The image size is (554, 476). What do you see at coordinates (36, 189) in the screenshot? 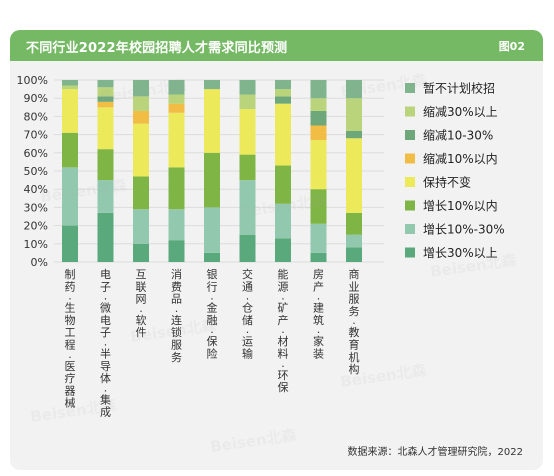
I see `y-tick-label: 40%` at bounding box center [36, 189].